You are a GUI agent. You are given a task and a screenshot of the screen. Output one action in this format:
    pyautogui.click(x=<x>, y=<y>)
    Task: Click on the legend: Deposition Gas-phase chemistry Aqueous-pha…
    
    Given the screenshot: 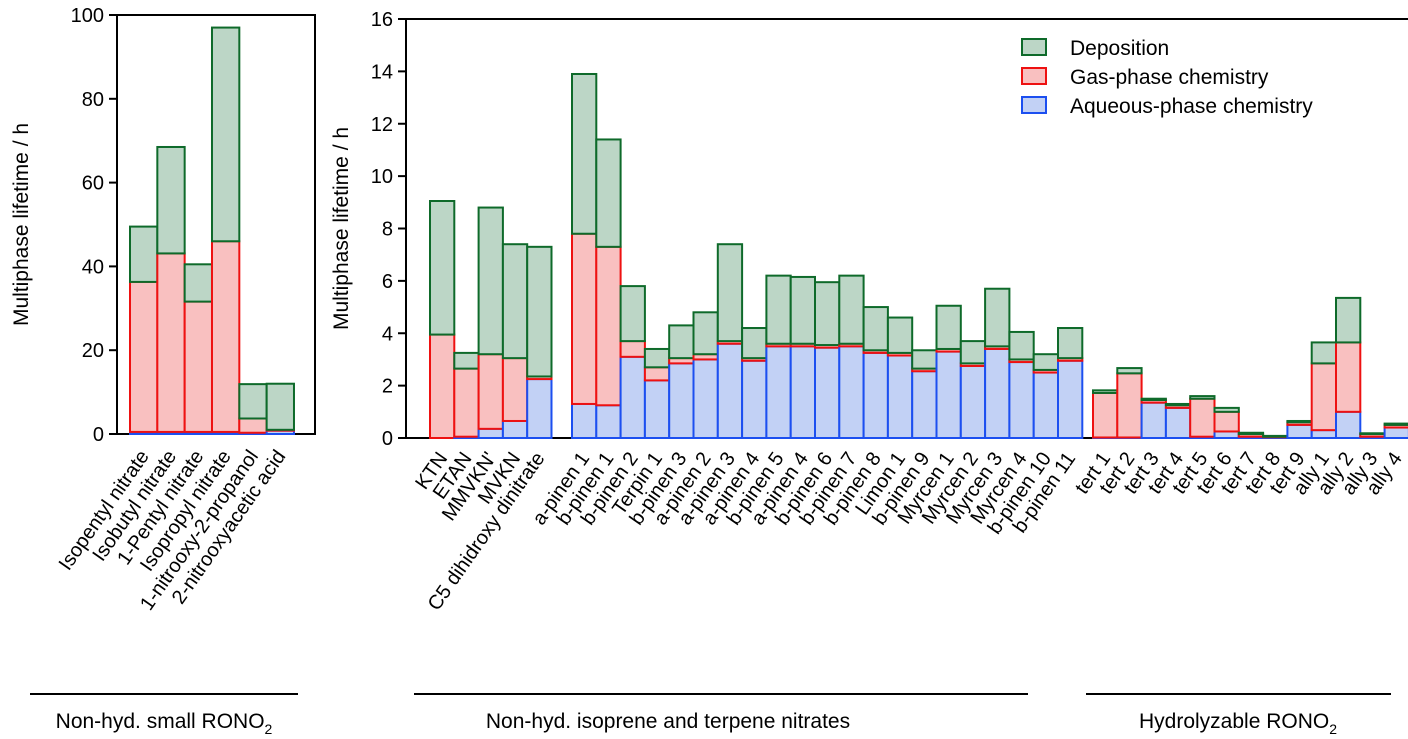 What is the action you would take?
    pyautogui.click(x=1167, y=77)
    